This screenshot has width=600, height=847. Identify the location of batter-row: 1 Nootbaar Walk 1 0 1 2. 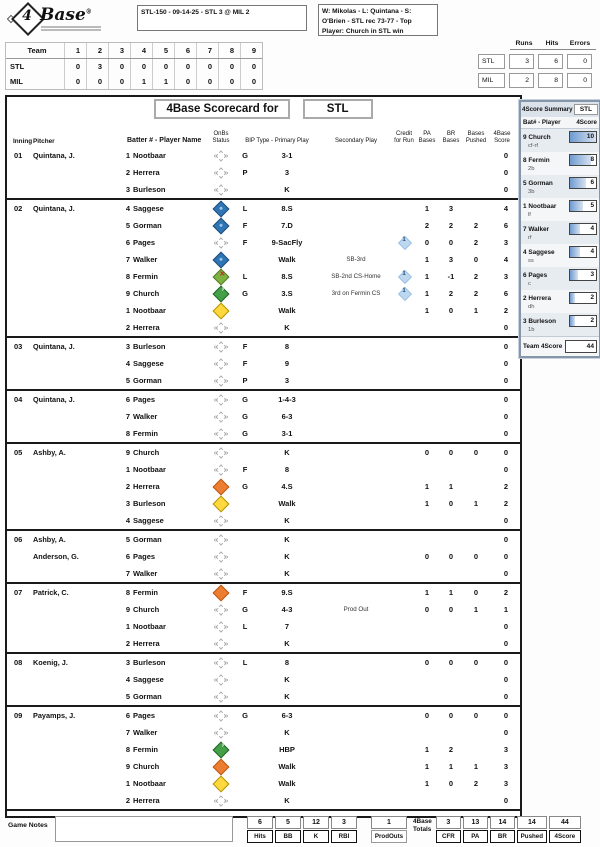
(263, 310).